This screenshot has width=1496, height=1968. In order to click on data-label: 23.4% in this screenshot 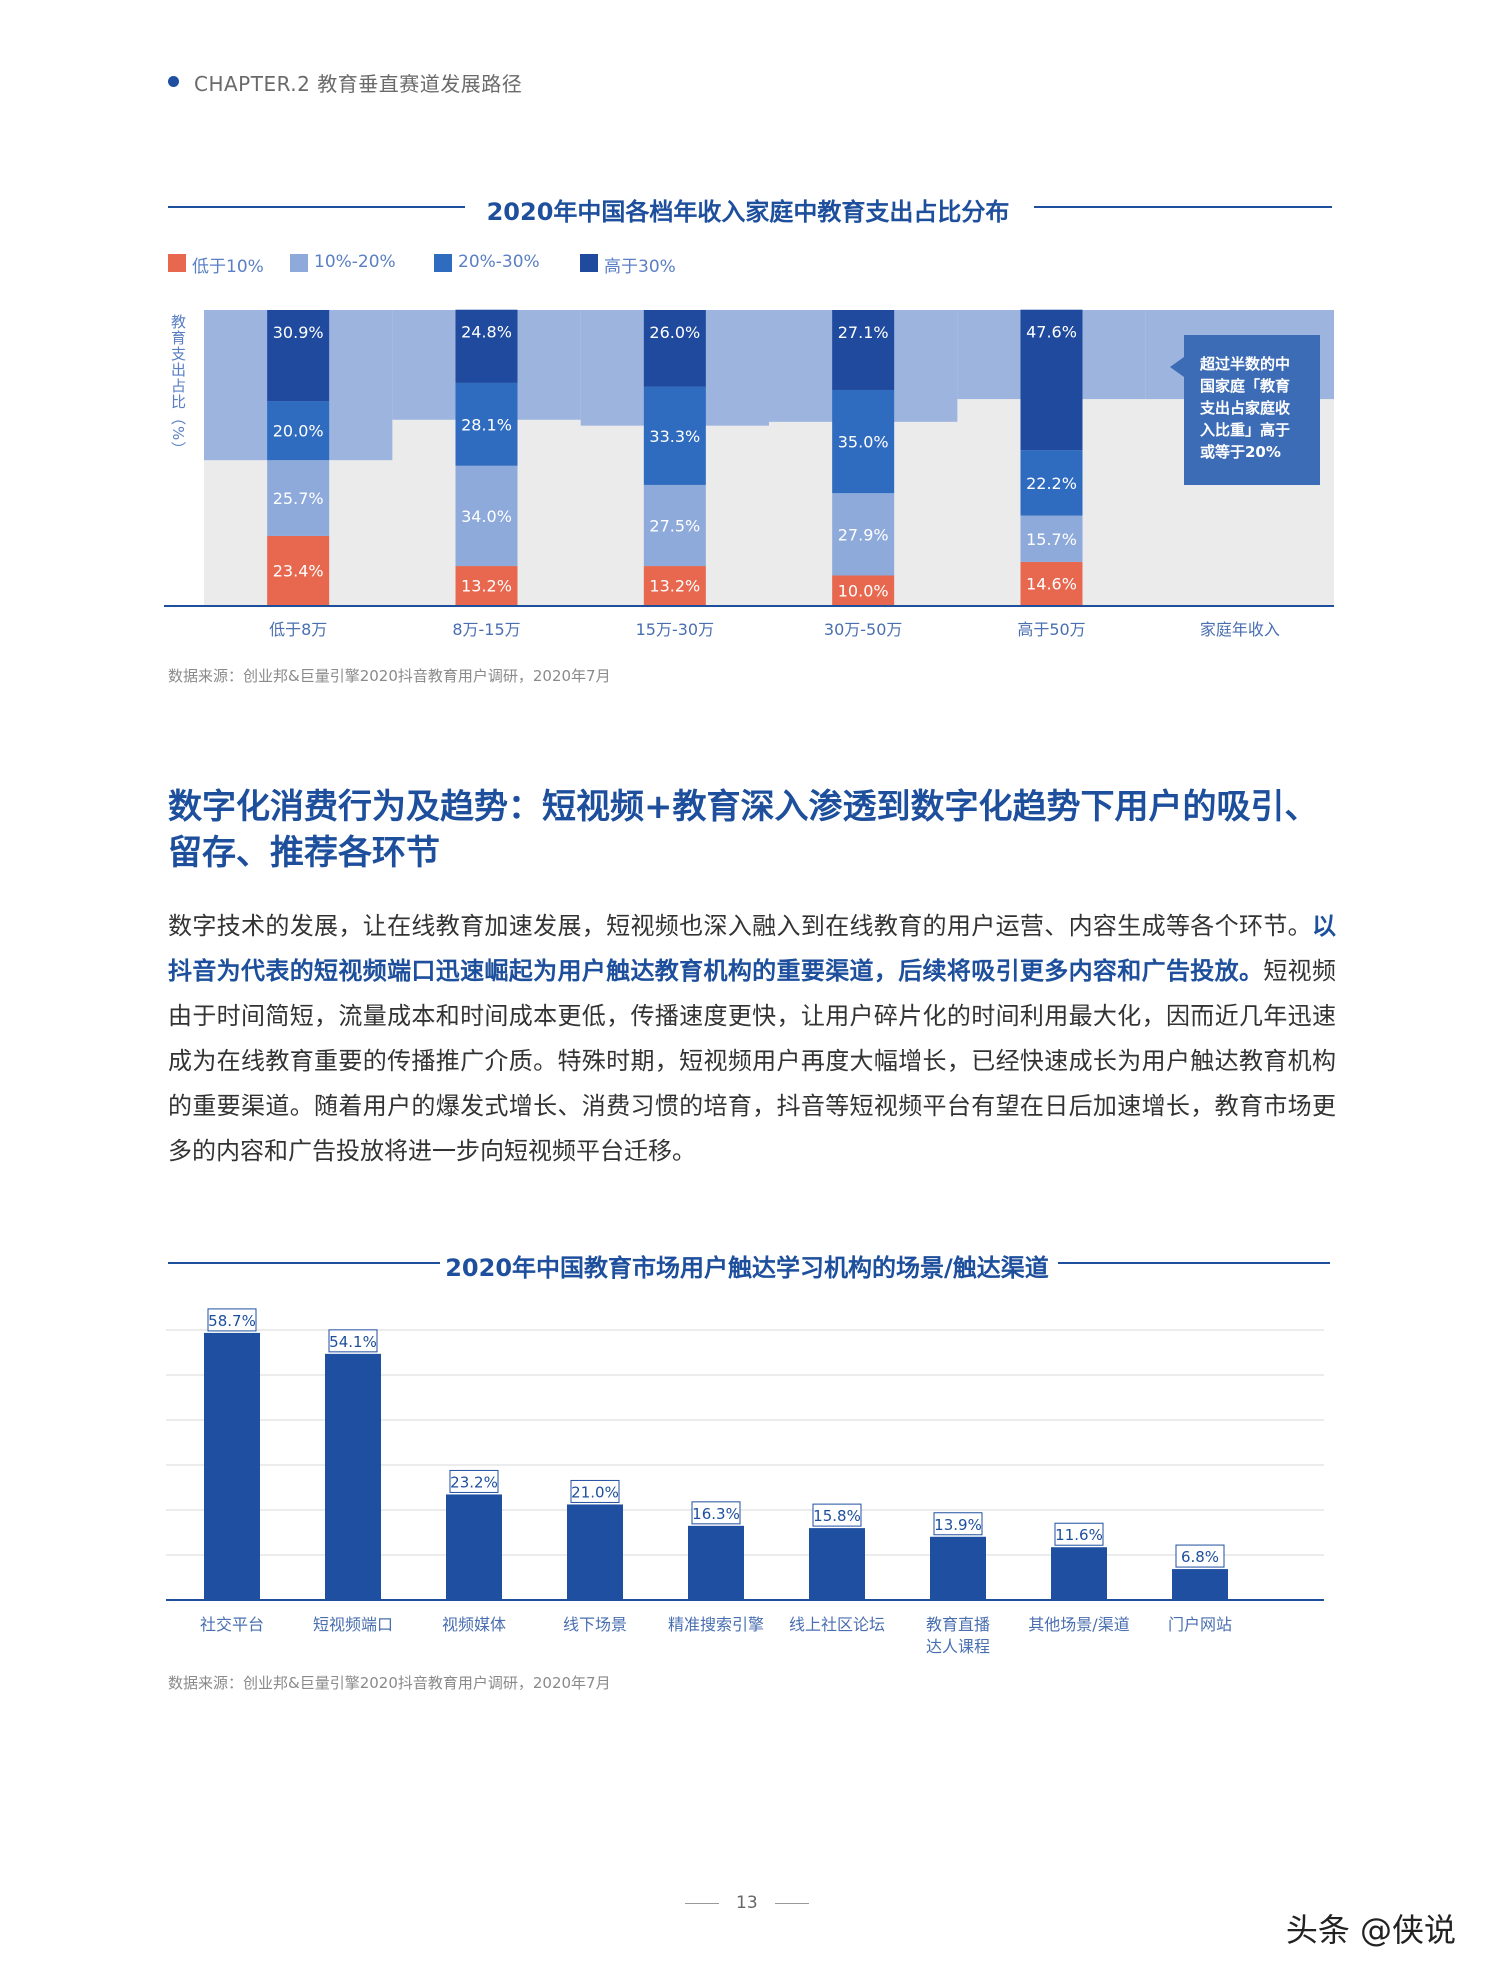, I will do `click(298, 570)`.